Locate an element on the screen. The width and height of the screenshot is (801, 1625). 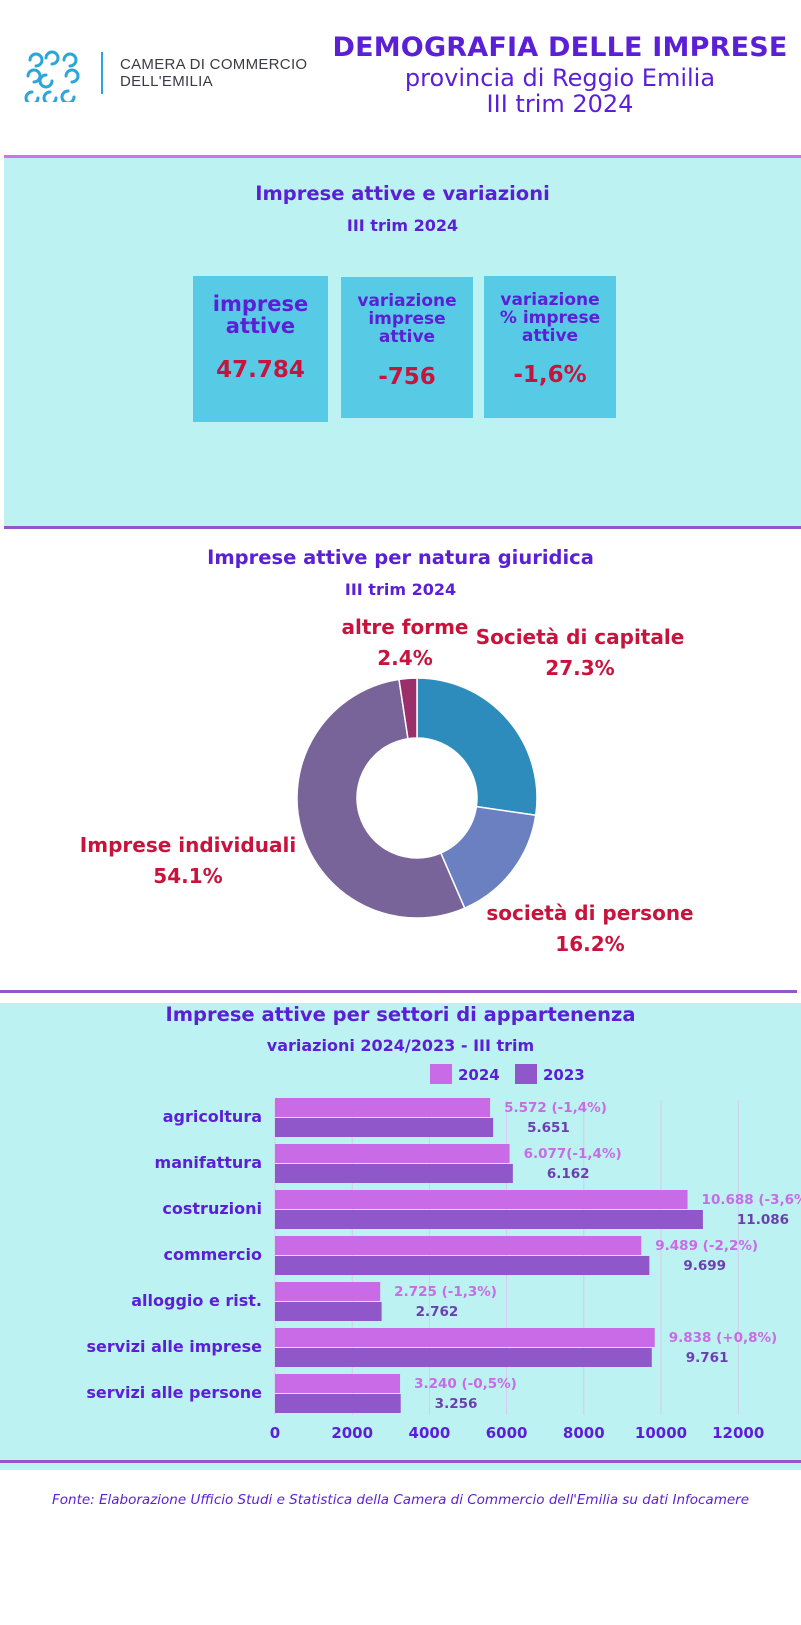
bar-value-label: 3.240 (-0,5%) is located at coordinates (465, 1384).